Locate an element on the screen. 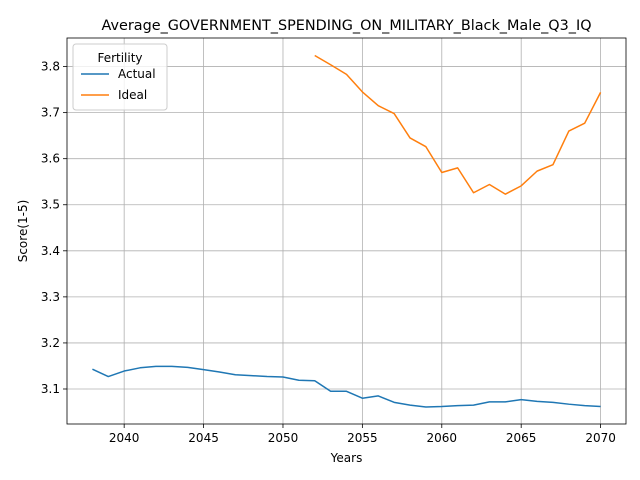 This screenshot has width=640, height=480. x-axis-label: Years is located at coordinates (346, 458).